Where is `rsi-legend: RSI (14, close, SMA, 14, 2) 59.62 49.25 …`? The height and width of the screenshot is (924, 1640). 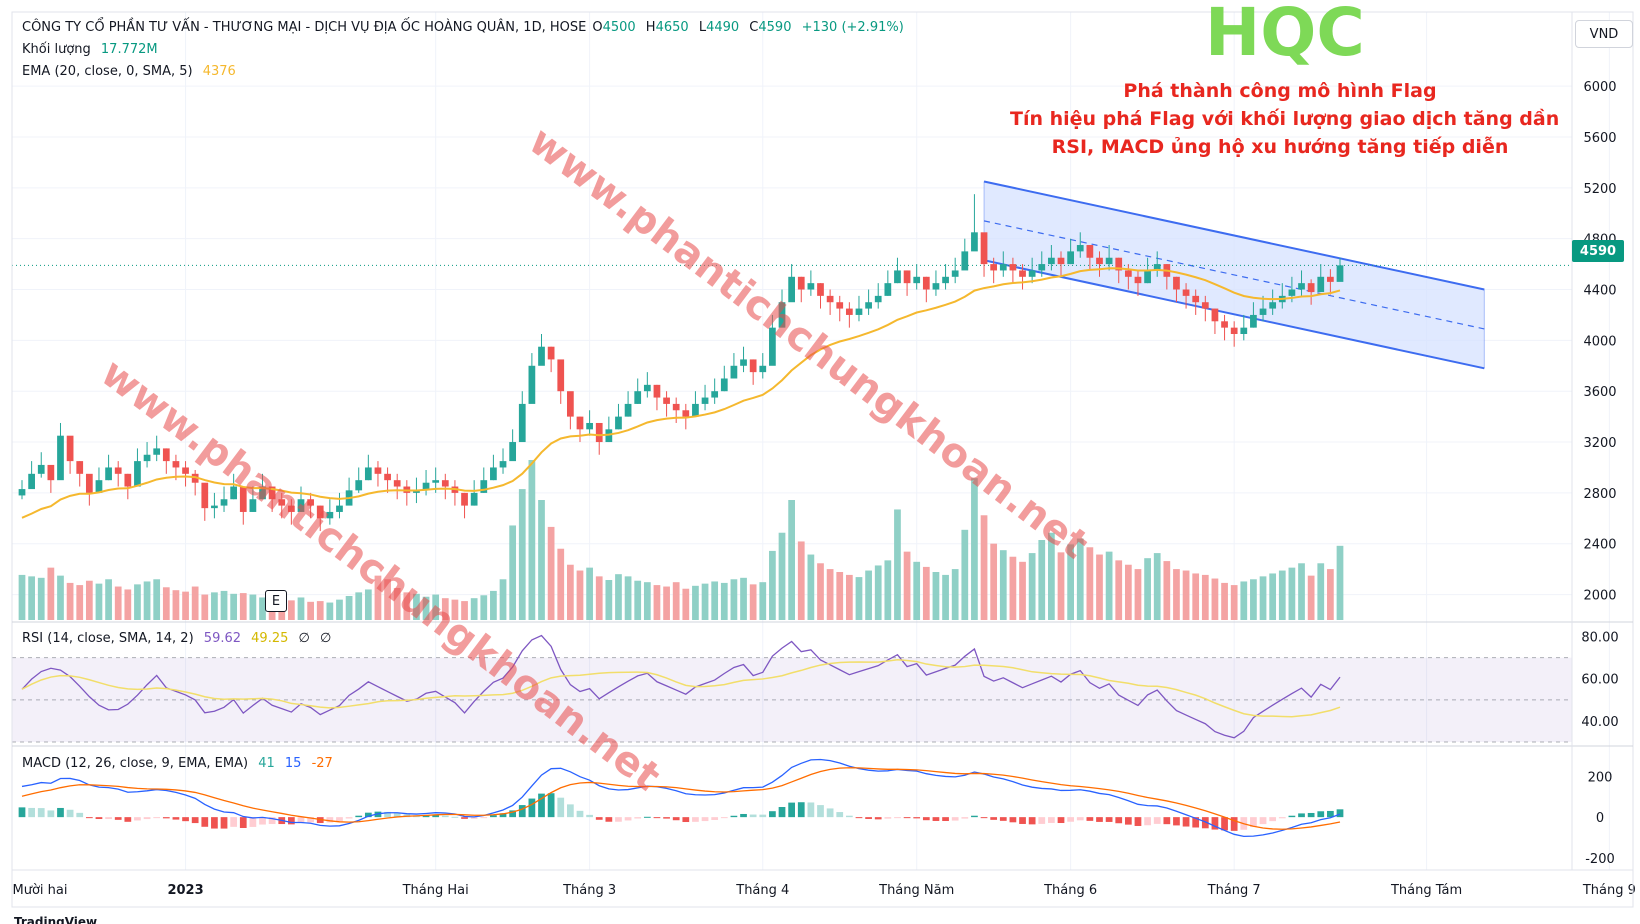 rsi-legend: RSI (14, close, SMA, 14, 2) 59.62 49.25 … is located at coordinates (179, 638).